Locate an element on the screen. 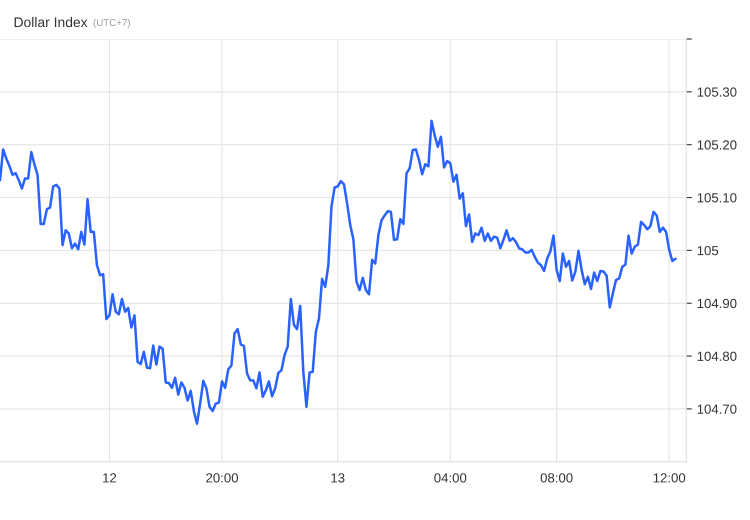  x-tick-label: 13 is located at coordinates (337, 478).